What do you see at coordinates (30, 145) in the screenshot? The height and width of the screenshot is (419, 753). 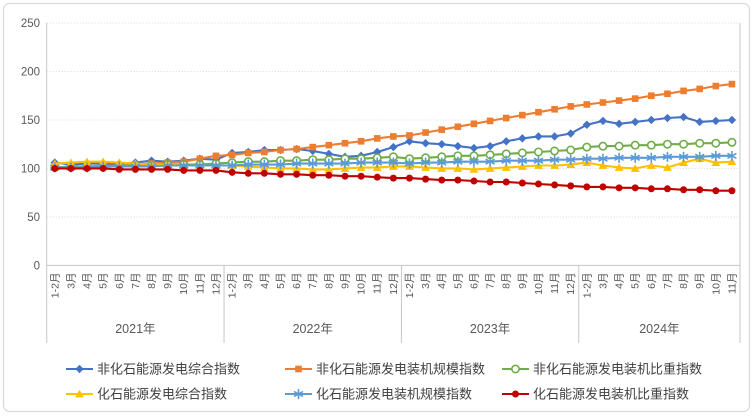 I see `y-axis-tick-labels: 0 50 100 150 200 250` at bounding box center [30, 145].